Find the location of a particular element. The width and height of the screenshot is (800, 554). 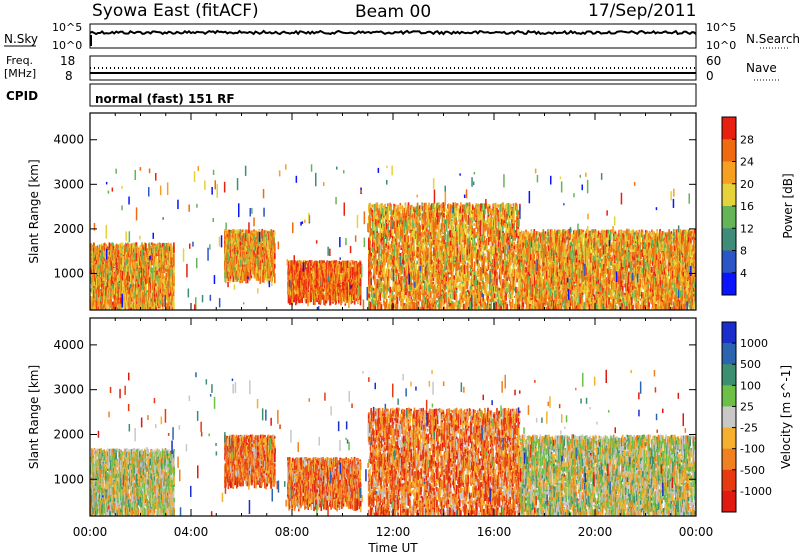

echo-region is located at coordinates (324, 283).